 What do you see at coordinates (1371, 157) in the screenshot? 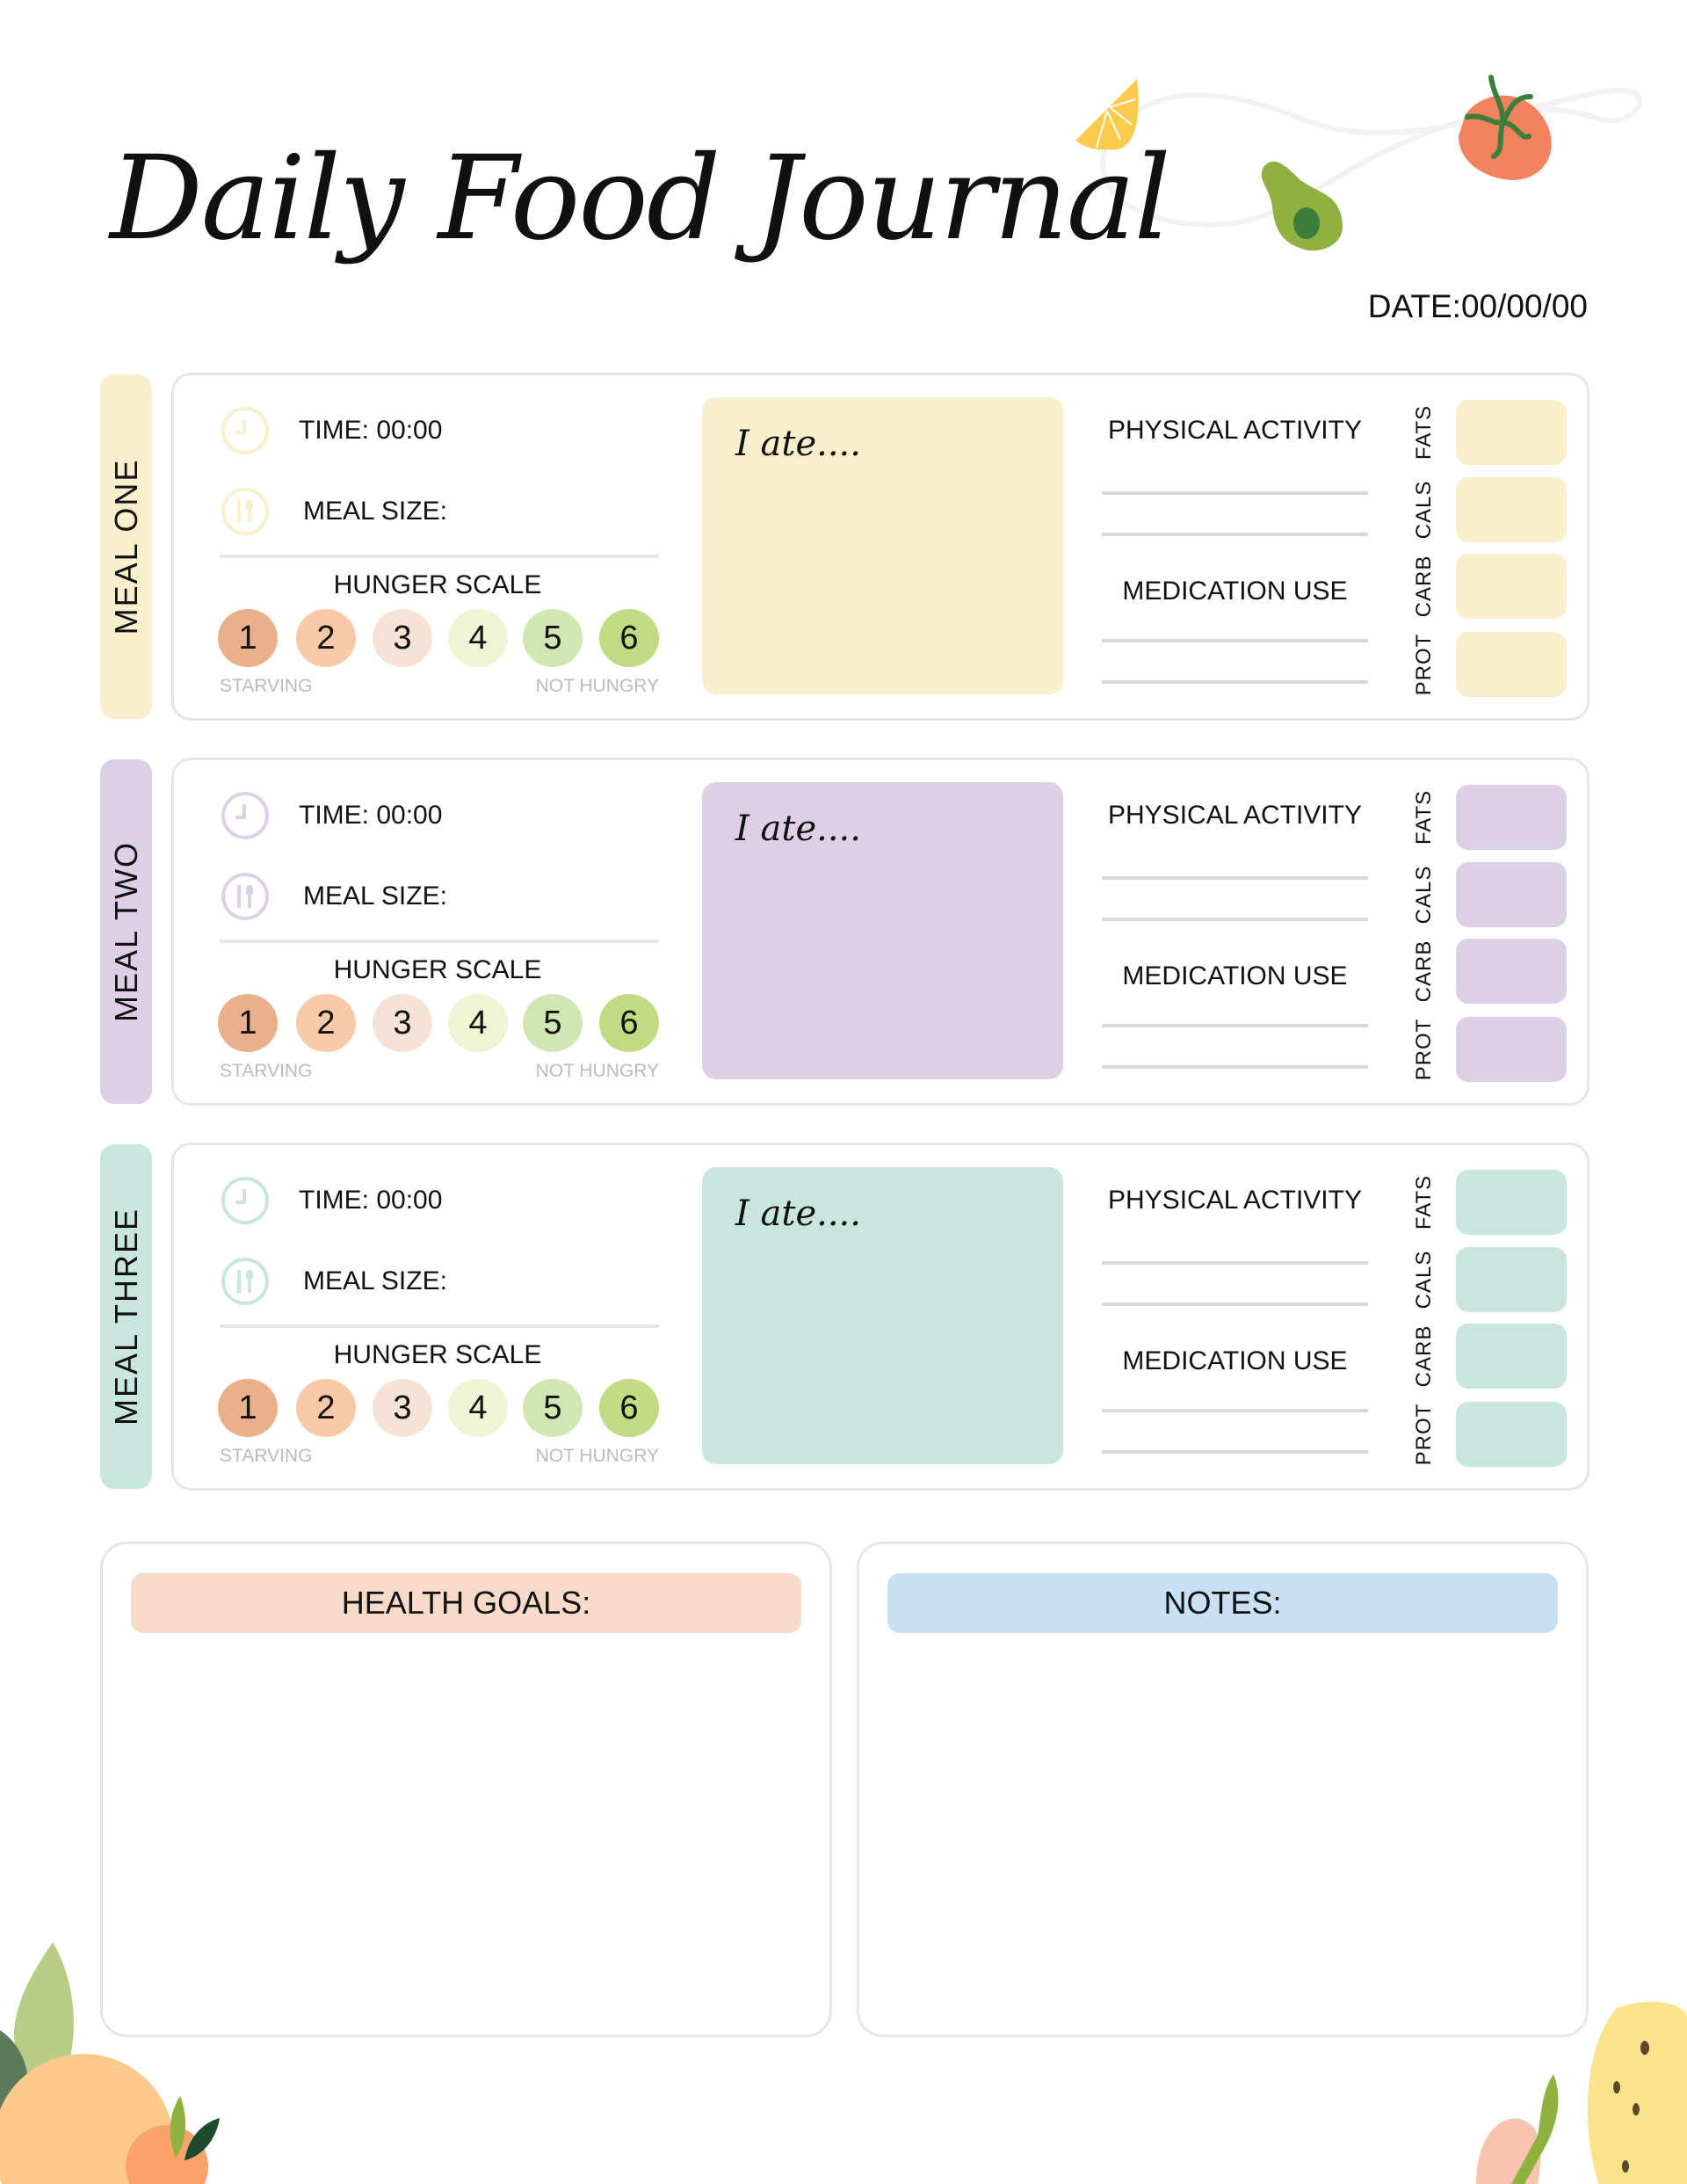
I see `decorative-curve` at bounding box center [1371, 157].